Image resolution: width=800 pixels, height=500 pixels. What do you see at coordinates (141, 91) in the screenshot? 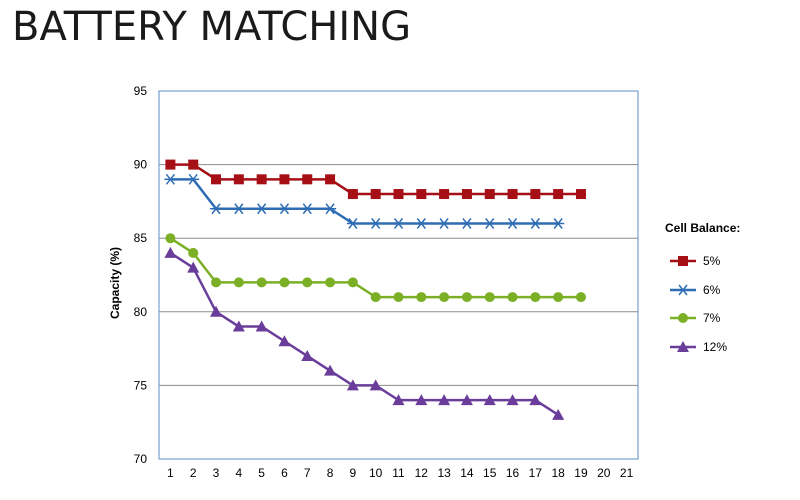
I see `y-tick-label: 95` at bounding box center [141, 91].